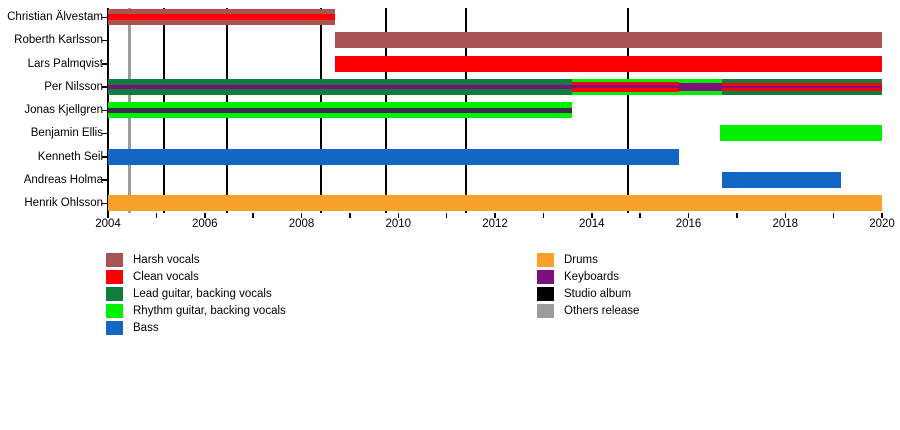 This screenshot has height=430, width=900. I want to click on role-stripe-keyboards_dark, so click(340, 110).